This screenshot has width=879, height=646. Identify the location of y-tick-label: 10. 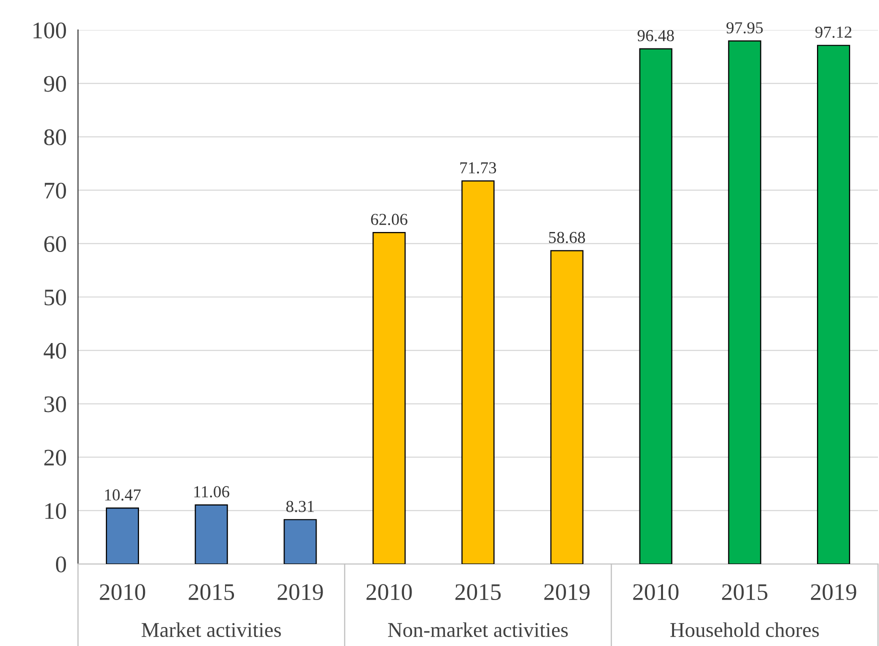
(55, 511).